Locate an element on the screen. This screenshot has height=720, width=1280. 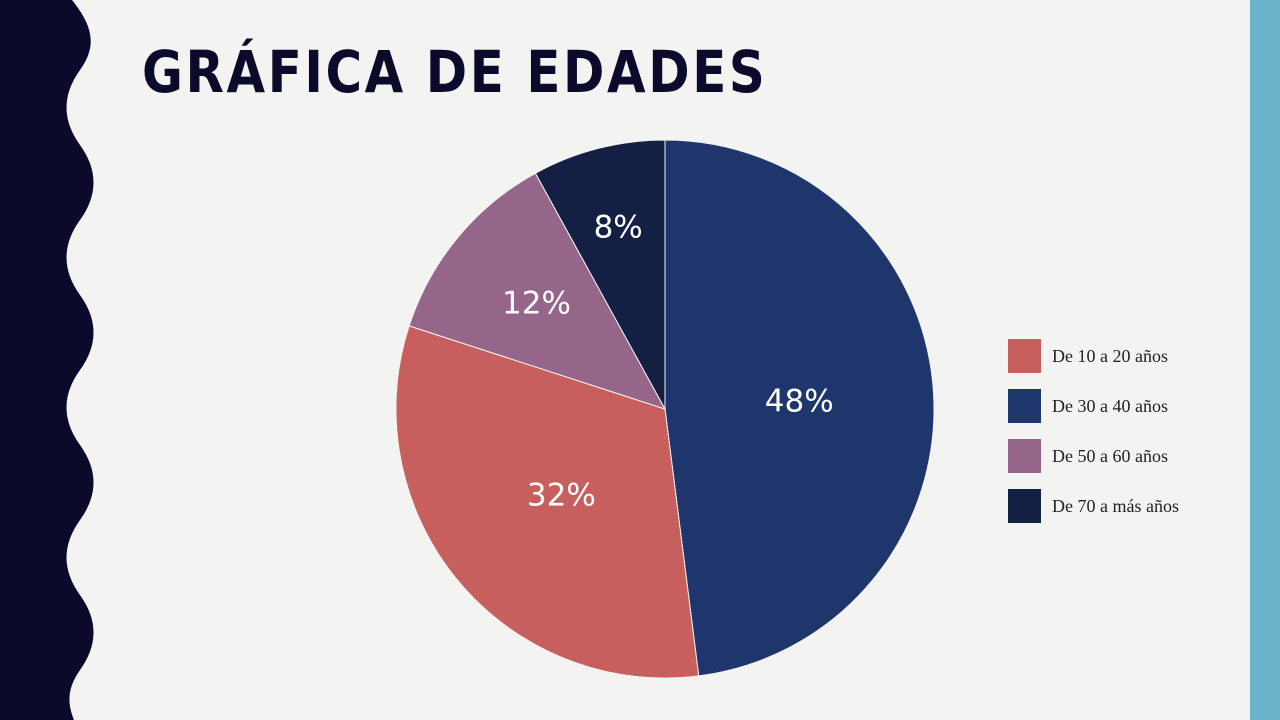
slice-percent-label: 8% is located at coordinates (618, 228).